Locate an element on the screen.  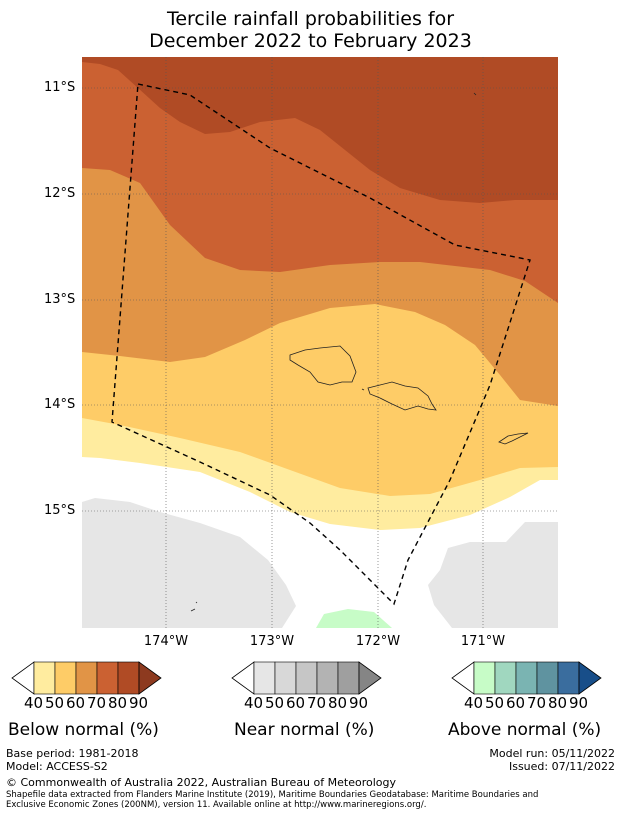
small-island-south is located at coordinates (194, 606).